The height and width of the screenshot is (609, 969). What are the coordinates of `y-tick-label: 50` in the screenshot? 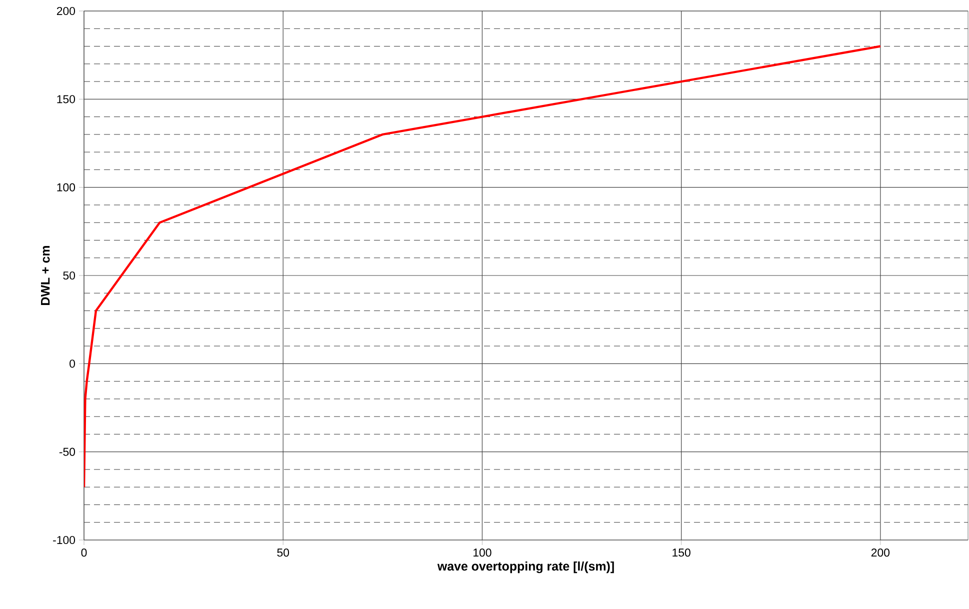 It's located at (69, 275).